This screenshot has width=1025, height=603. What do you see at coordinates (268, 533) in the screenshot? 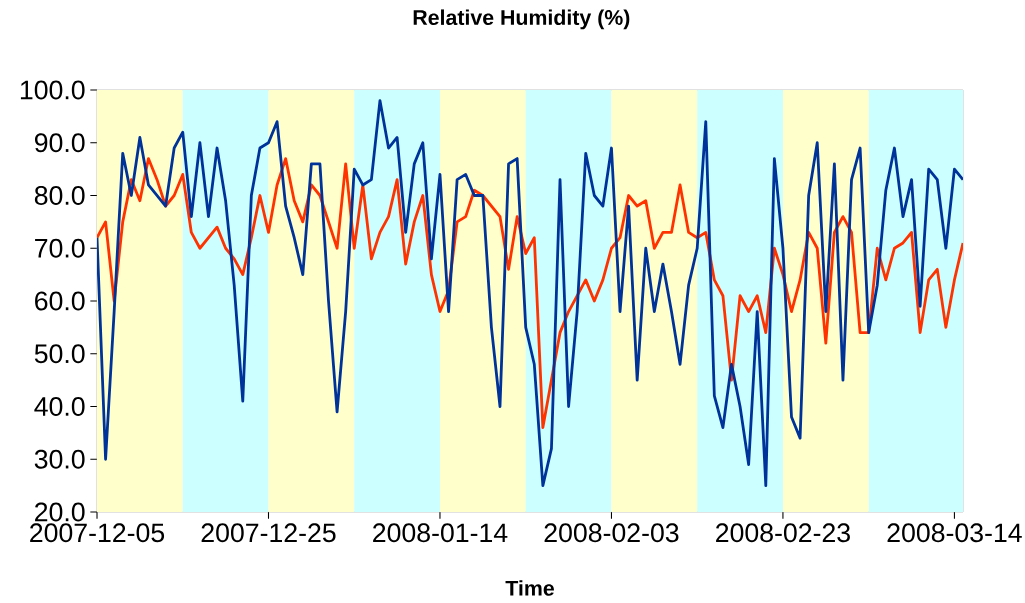
I see `x-tick-label: 2007-12-25` at bounding box center [268, 533].